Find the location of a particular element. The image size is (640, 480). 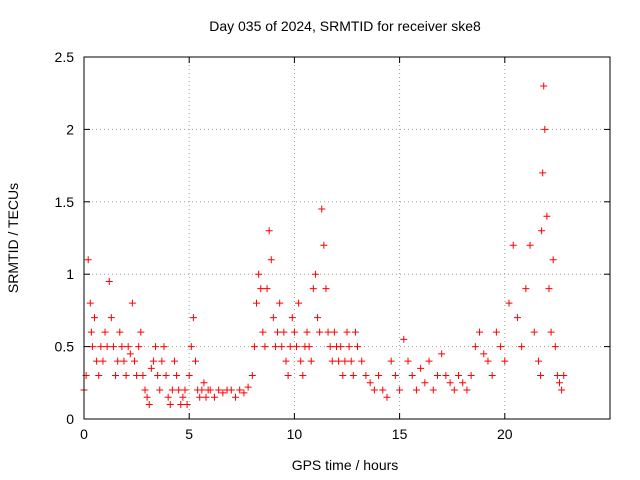

x-axis-label: GPS time / hours is located at coordinates (345, 465).